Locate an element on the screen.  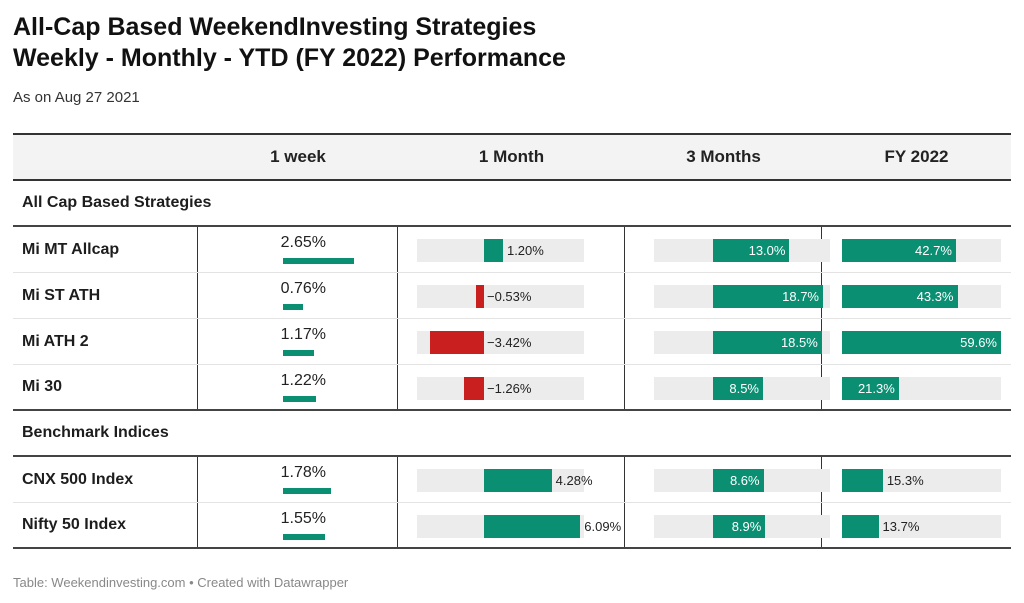
week-cell: 2.65% is located at coordinates (298, 249).